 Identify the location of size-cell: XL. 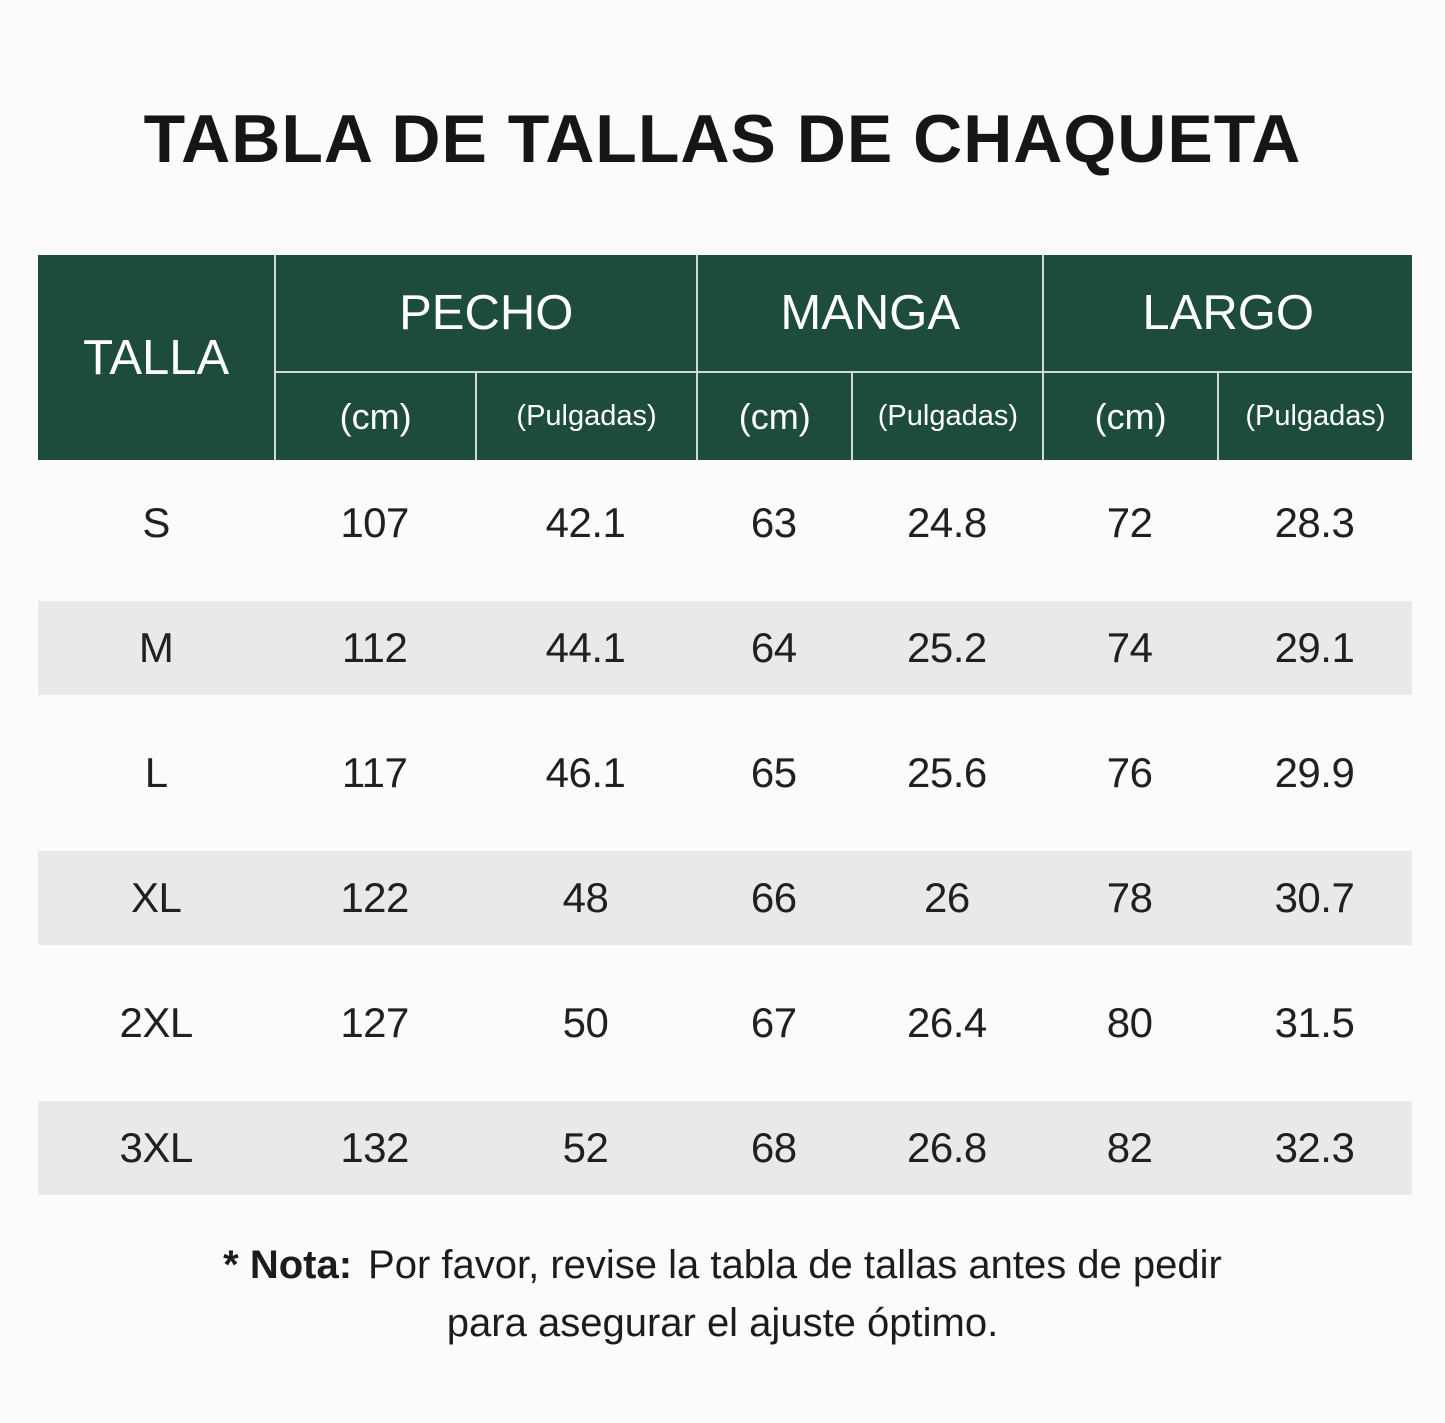
(156, 897).